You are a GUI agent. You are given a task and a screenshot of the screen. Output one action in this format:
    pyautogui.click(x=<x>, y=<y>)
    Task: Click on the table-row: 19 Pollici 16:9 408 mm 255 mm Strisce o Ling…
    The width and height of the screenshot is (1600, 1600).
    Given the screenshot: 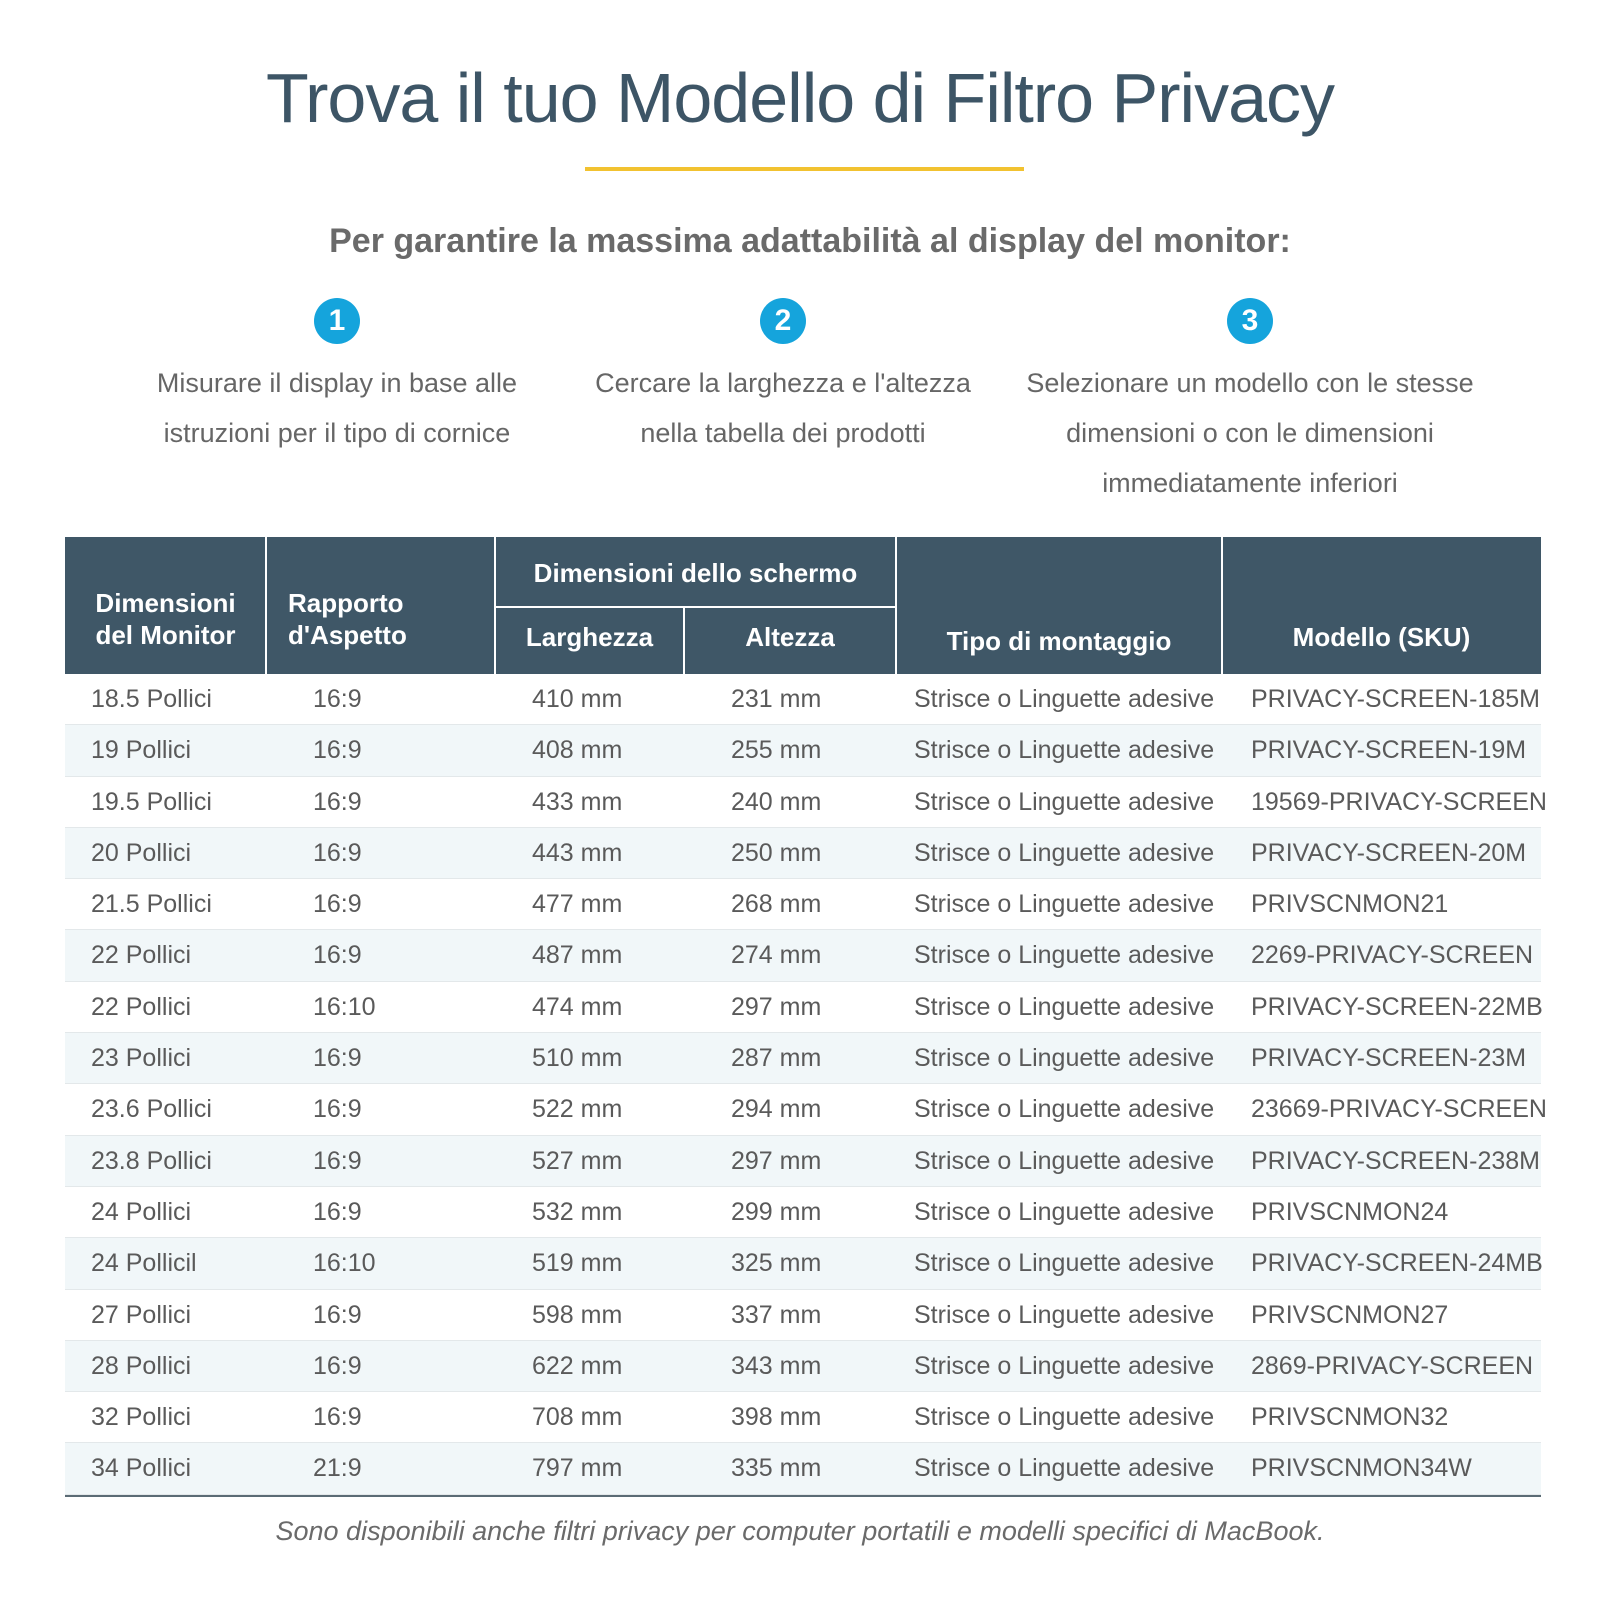 What is the action you would take?
    pyautogui.click(x=803, y=751)
    